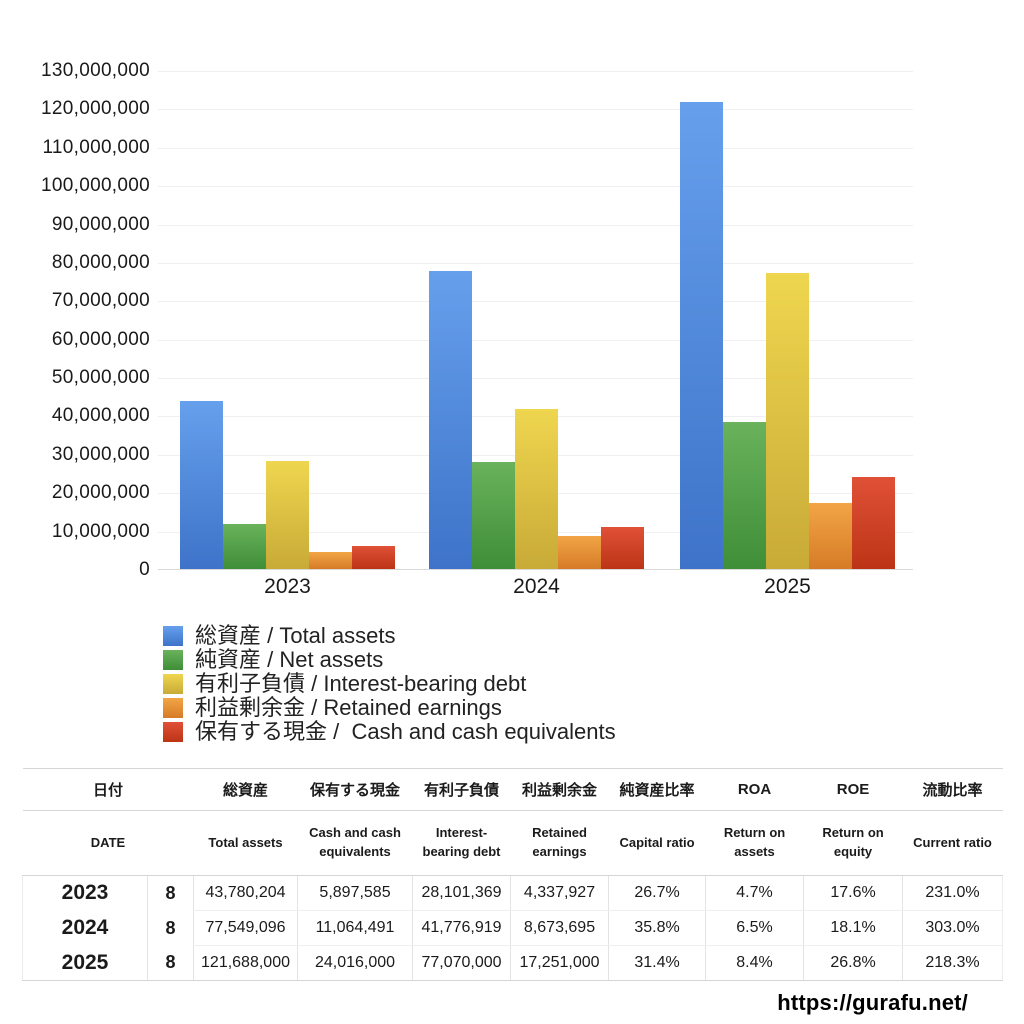 The height and width of the screenshot is (1024, 1024). I want to click on col-header-ja: 総資産, so click(245, 789).